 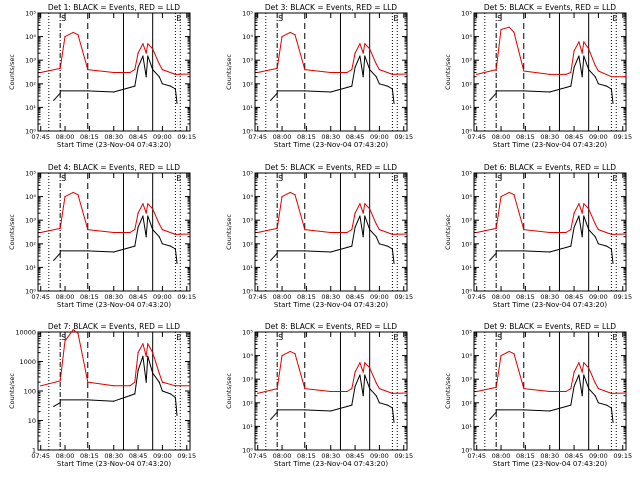 What do you see at coordinates (466, 14) in the screenshot?
I see `y-tick-label: 10⁵` at bounding box center [466, 14].